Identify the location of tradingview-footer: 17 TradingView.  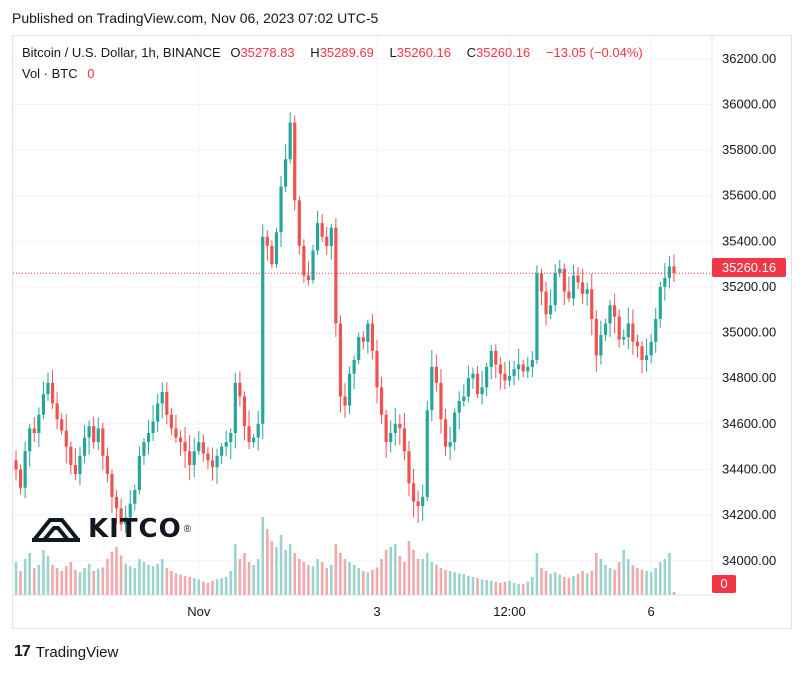
(66, 652).